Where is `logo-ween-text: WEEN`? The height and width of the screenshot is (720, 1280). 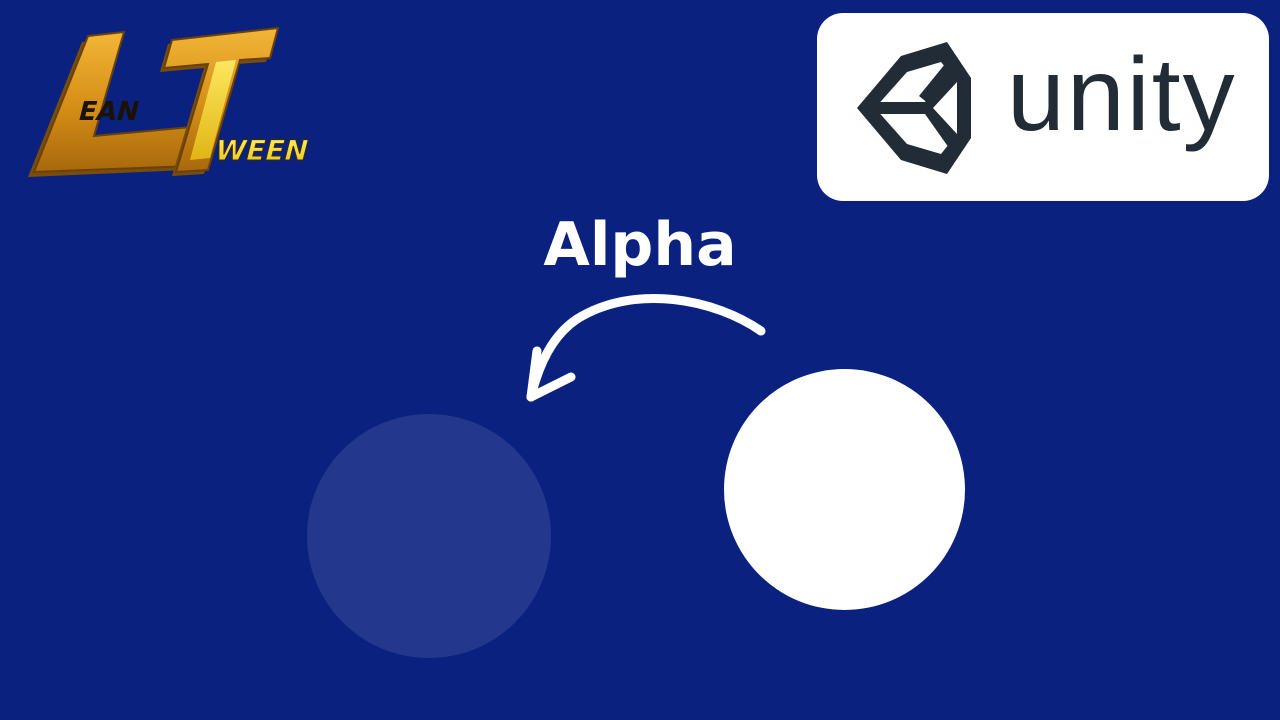
logo-ween-text: WEEN is located at coordinates (261, 150).